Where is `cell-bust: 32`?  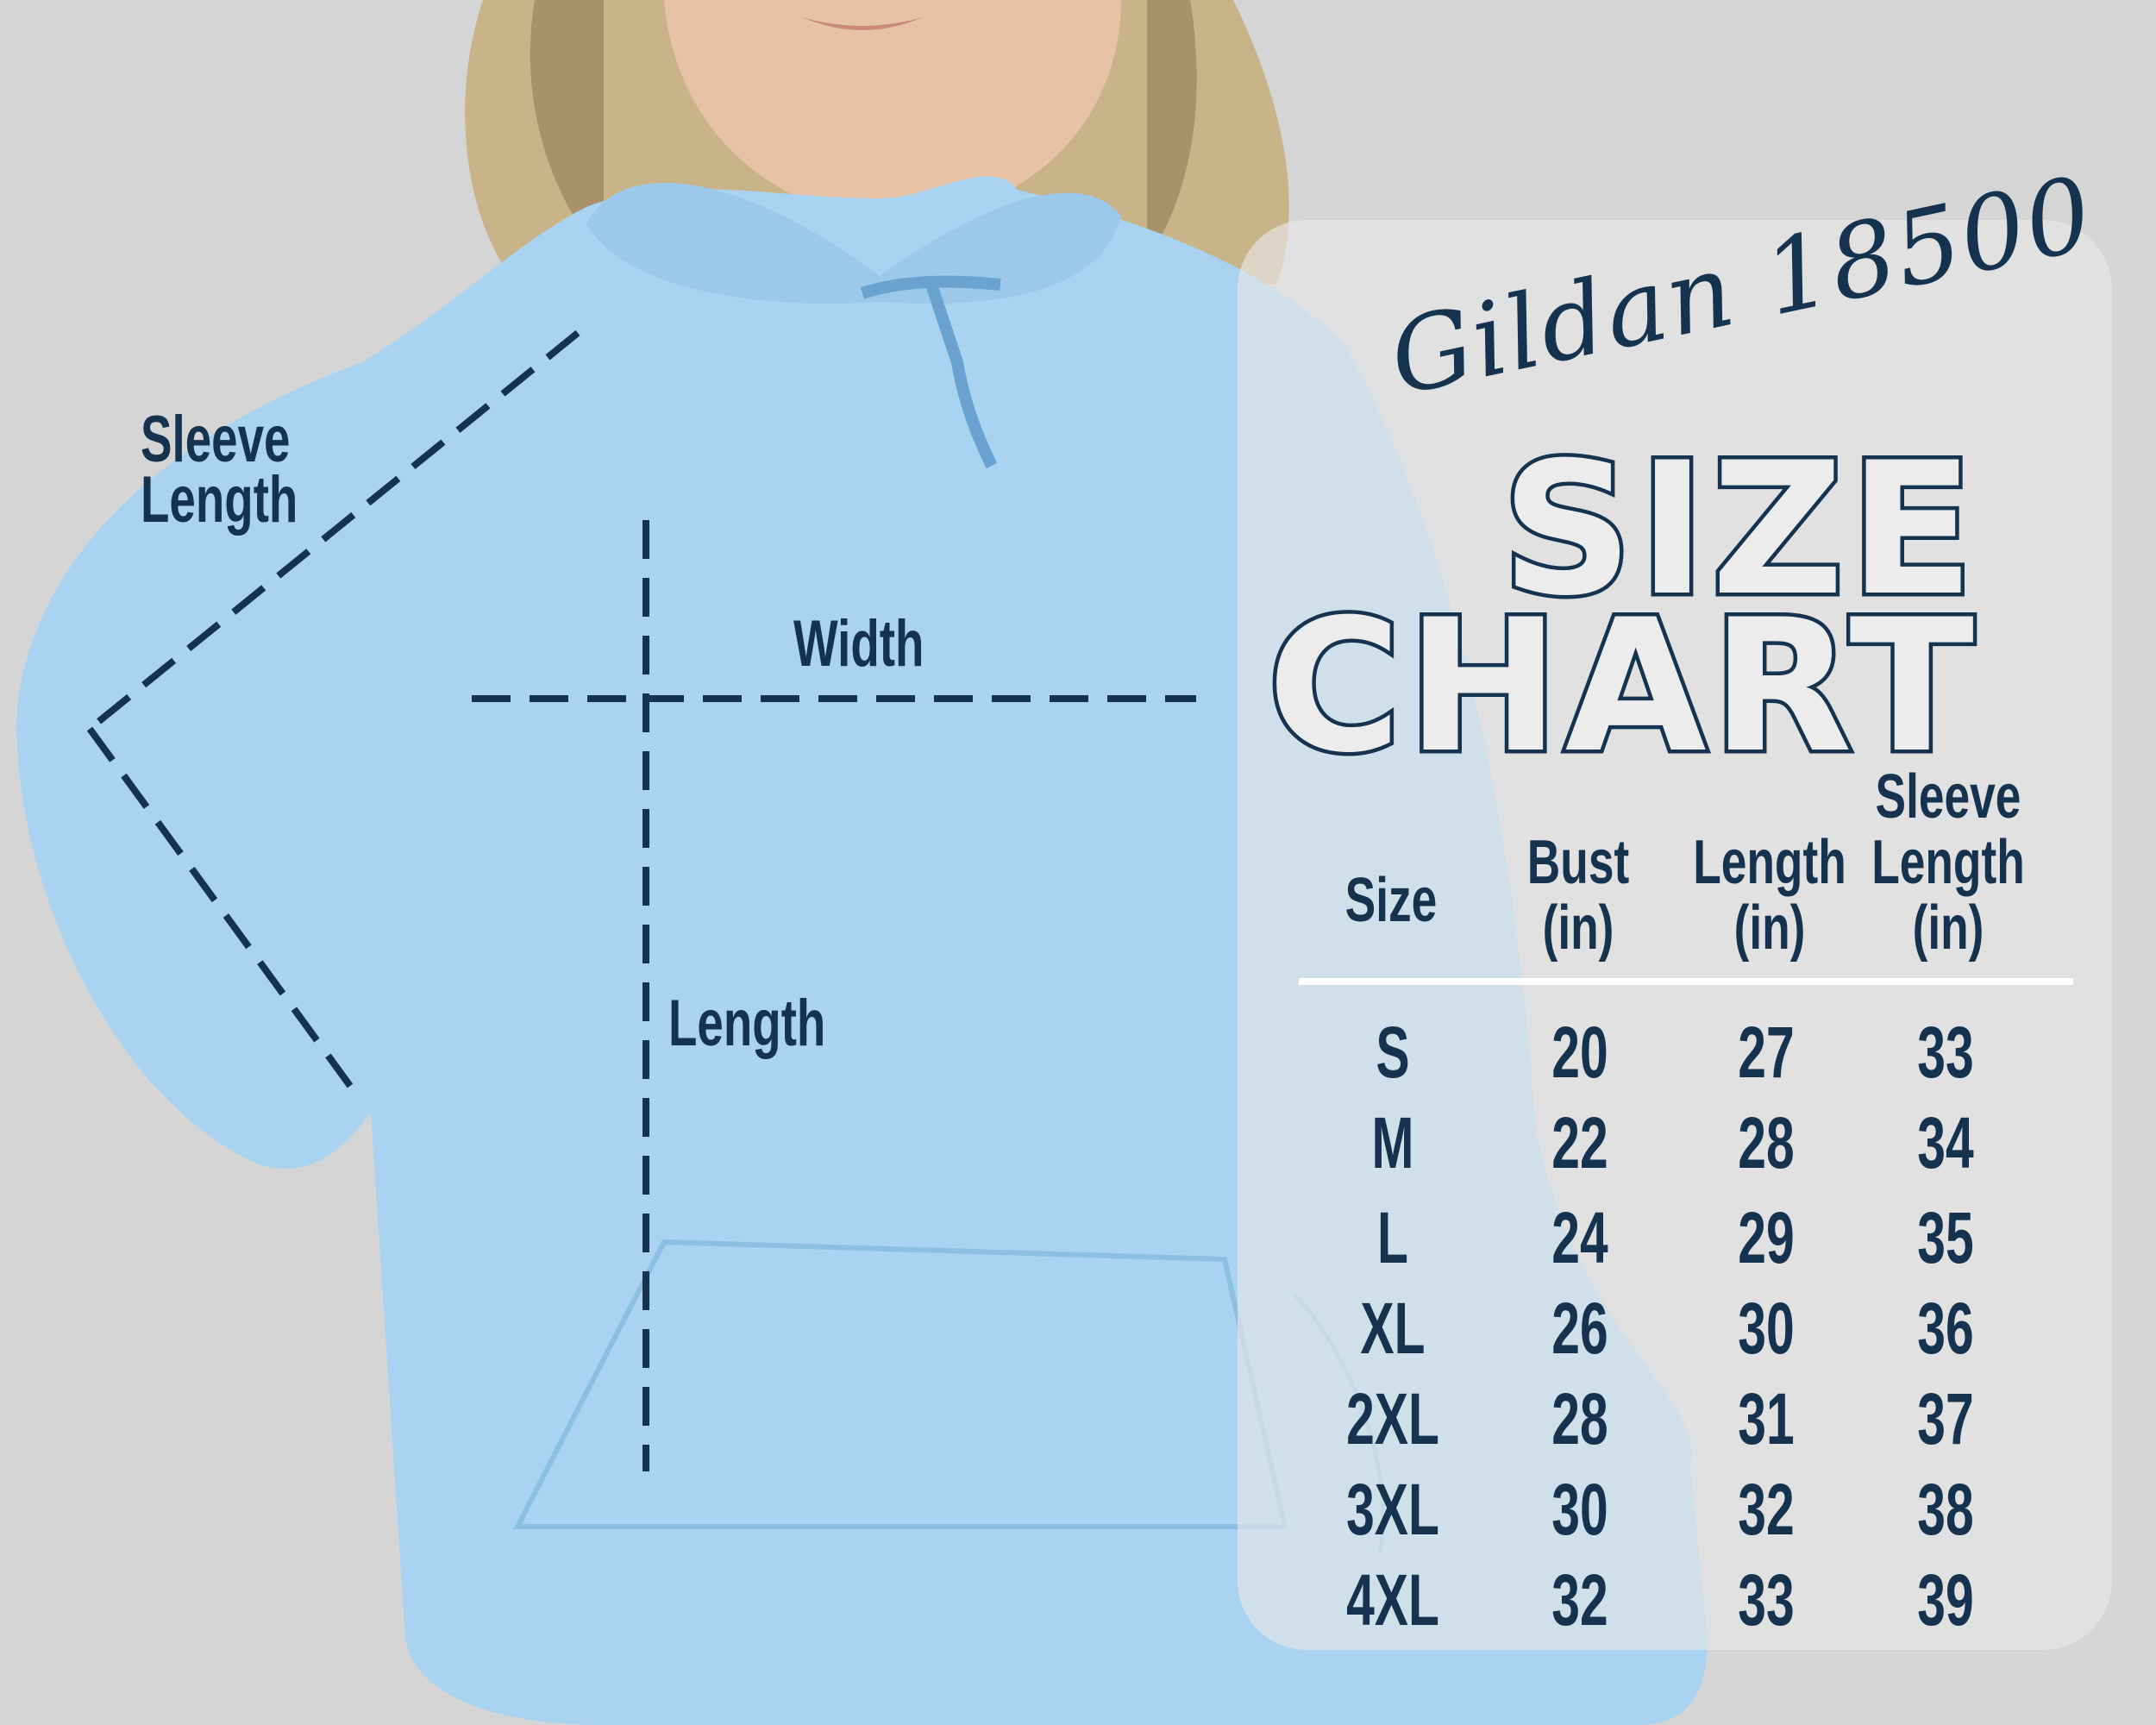 cell-bust: 32 is located at coordinates (1579, 1600).